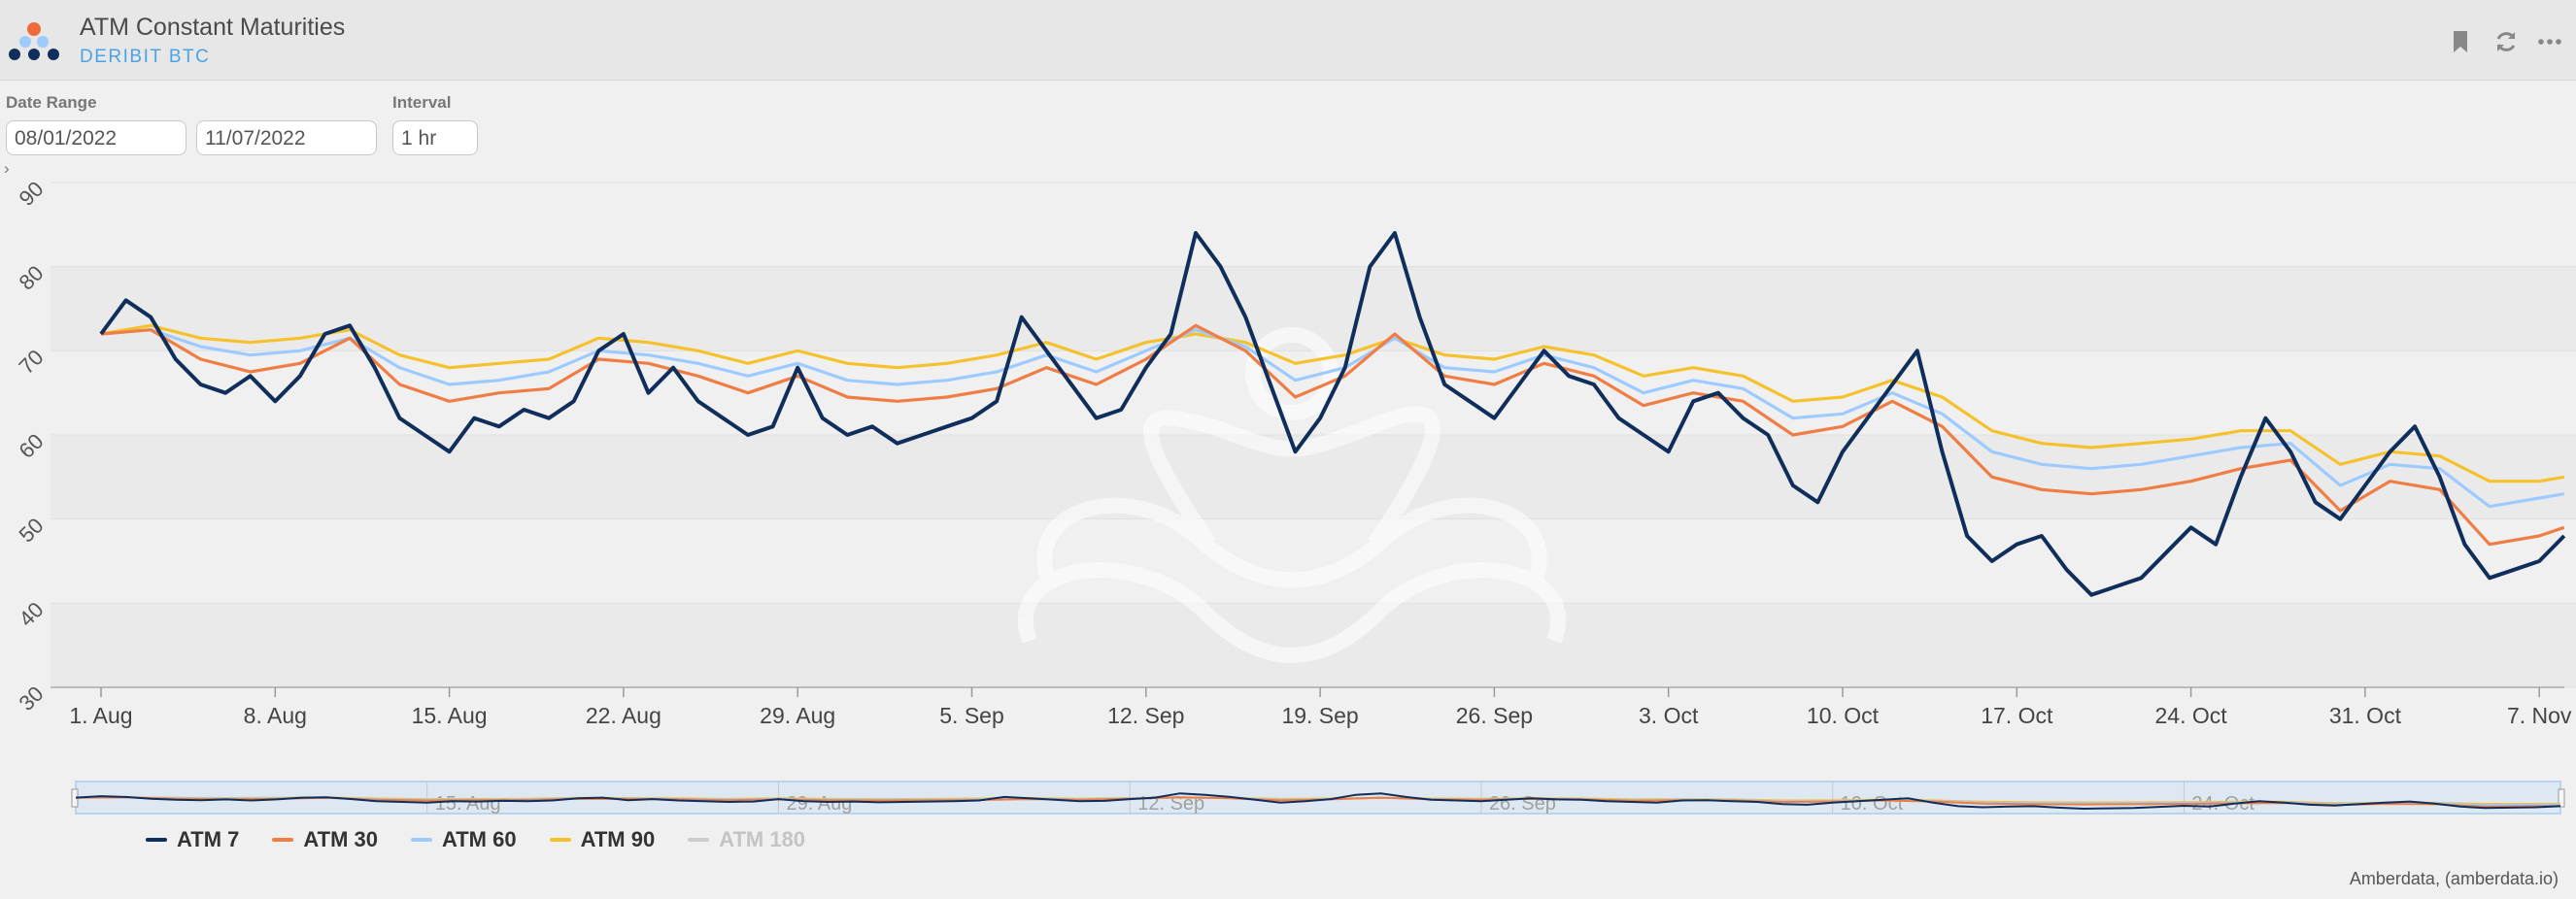  I want to click on navigator-handle-right, so click(2561, 798).